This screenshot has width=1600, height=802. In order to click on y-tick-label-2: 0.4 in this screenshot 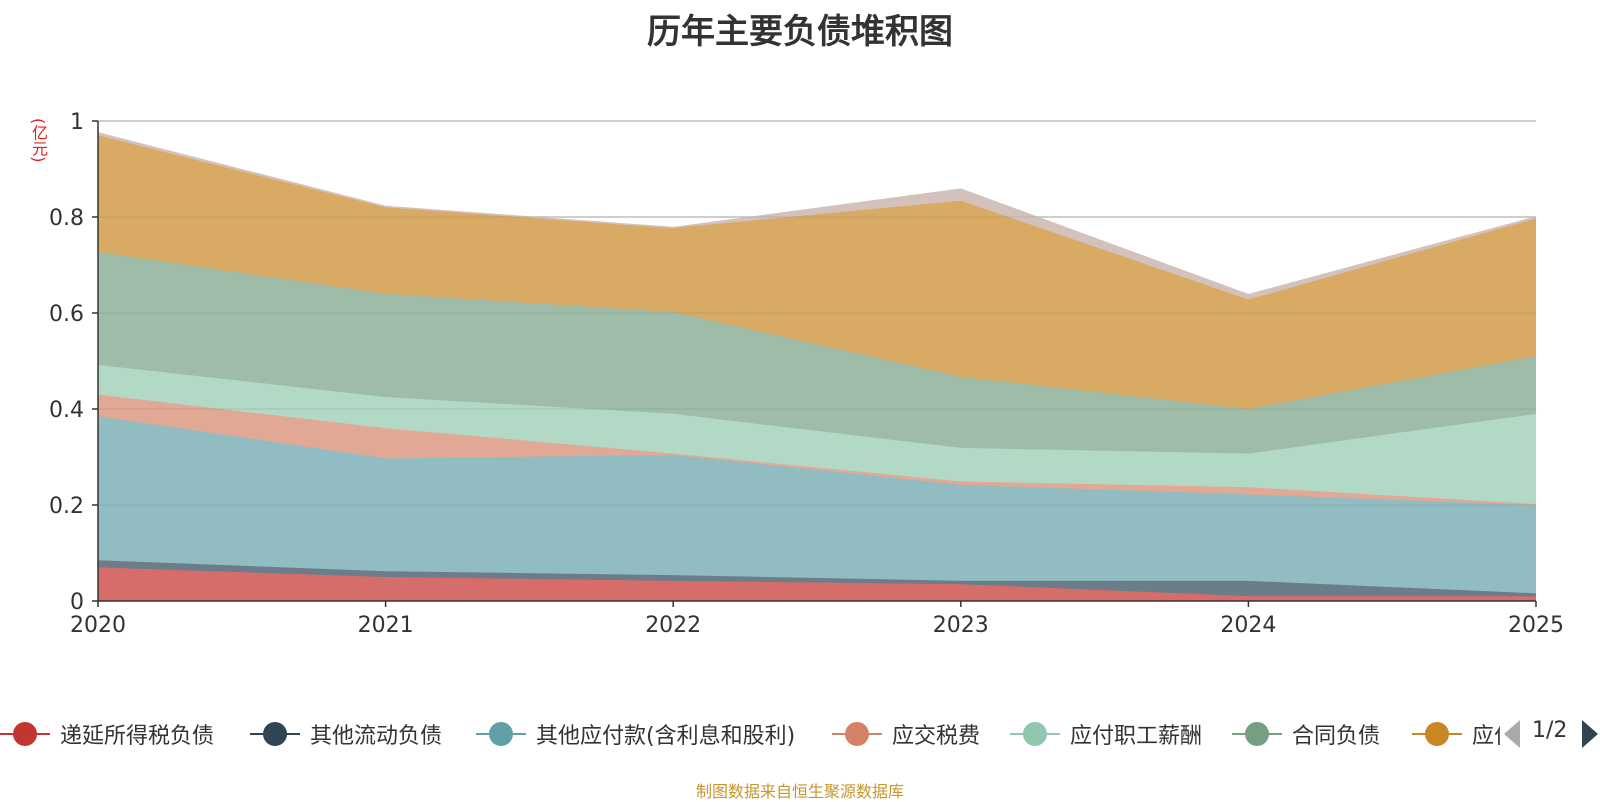, I will do `click(66, 410)`.